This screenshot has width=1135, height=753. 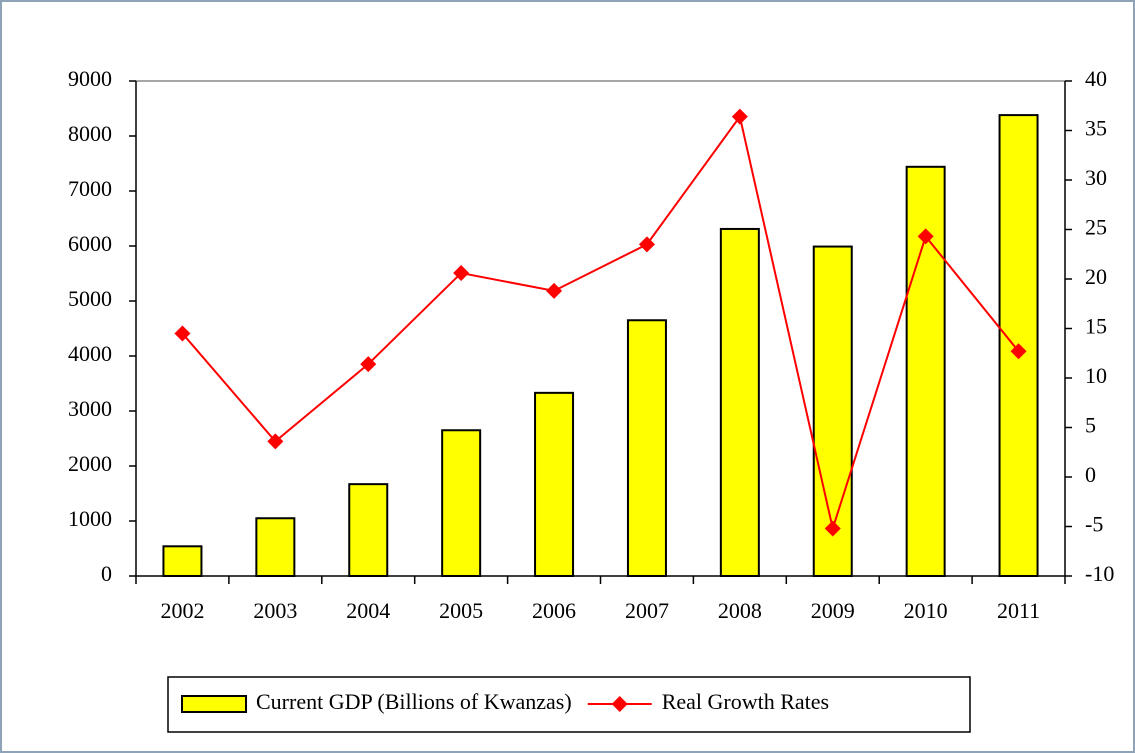 What do you see at coordinates (1090, 425) in the screenshot?
I see `y2-tick-label: 5` at bounding box center [1090, 425].